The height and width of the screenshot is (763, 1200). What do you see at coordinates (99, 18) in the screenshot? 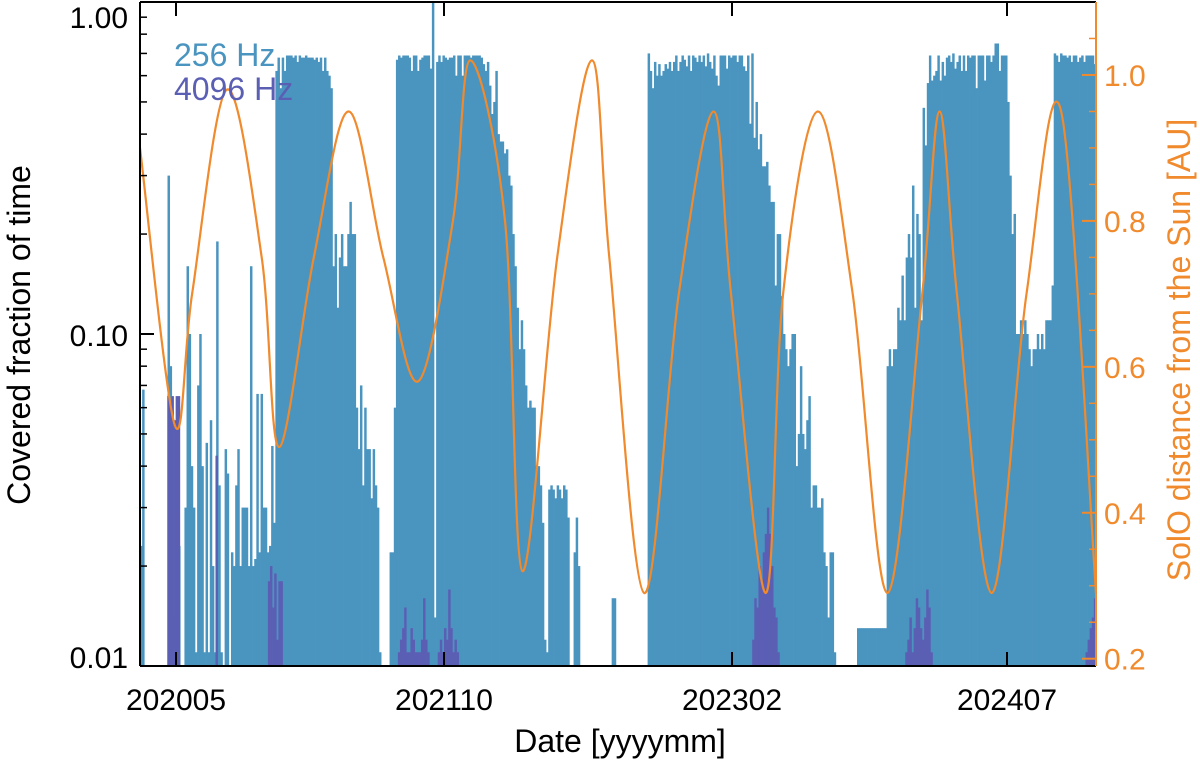
I see `y-tick-label-1: 1.00` at bounding box center [99, 18].